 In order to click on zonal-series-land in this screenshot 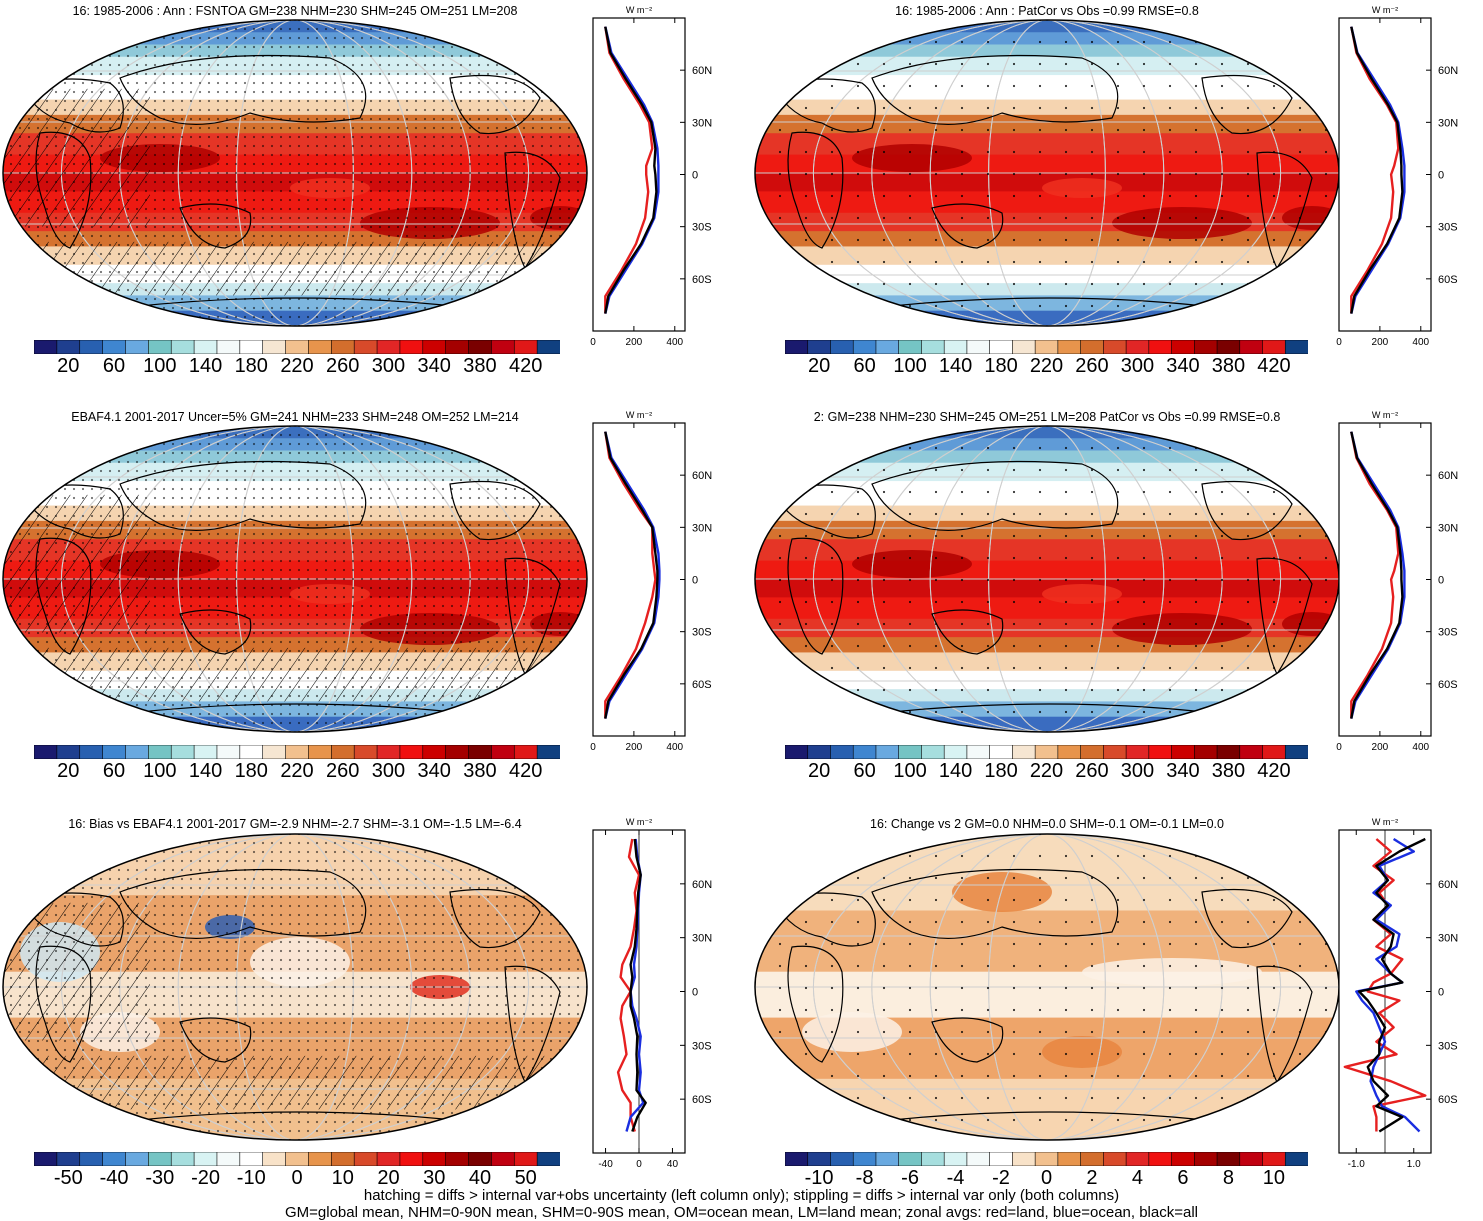, I will do `click(1375, 575)`.